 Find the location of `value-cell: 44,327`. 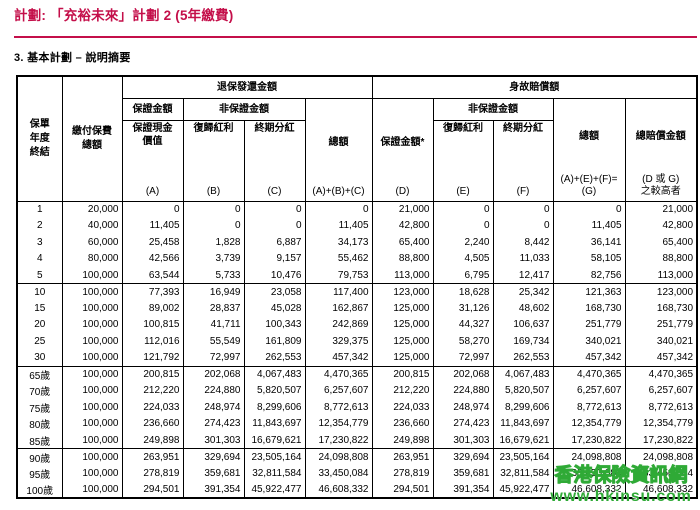

value-cell: 44,327 is located at coordinates (463, 324).